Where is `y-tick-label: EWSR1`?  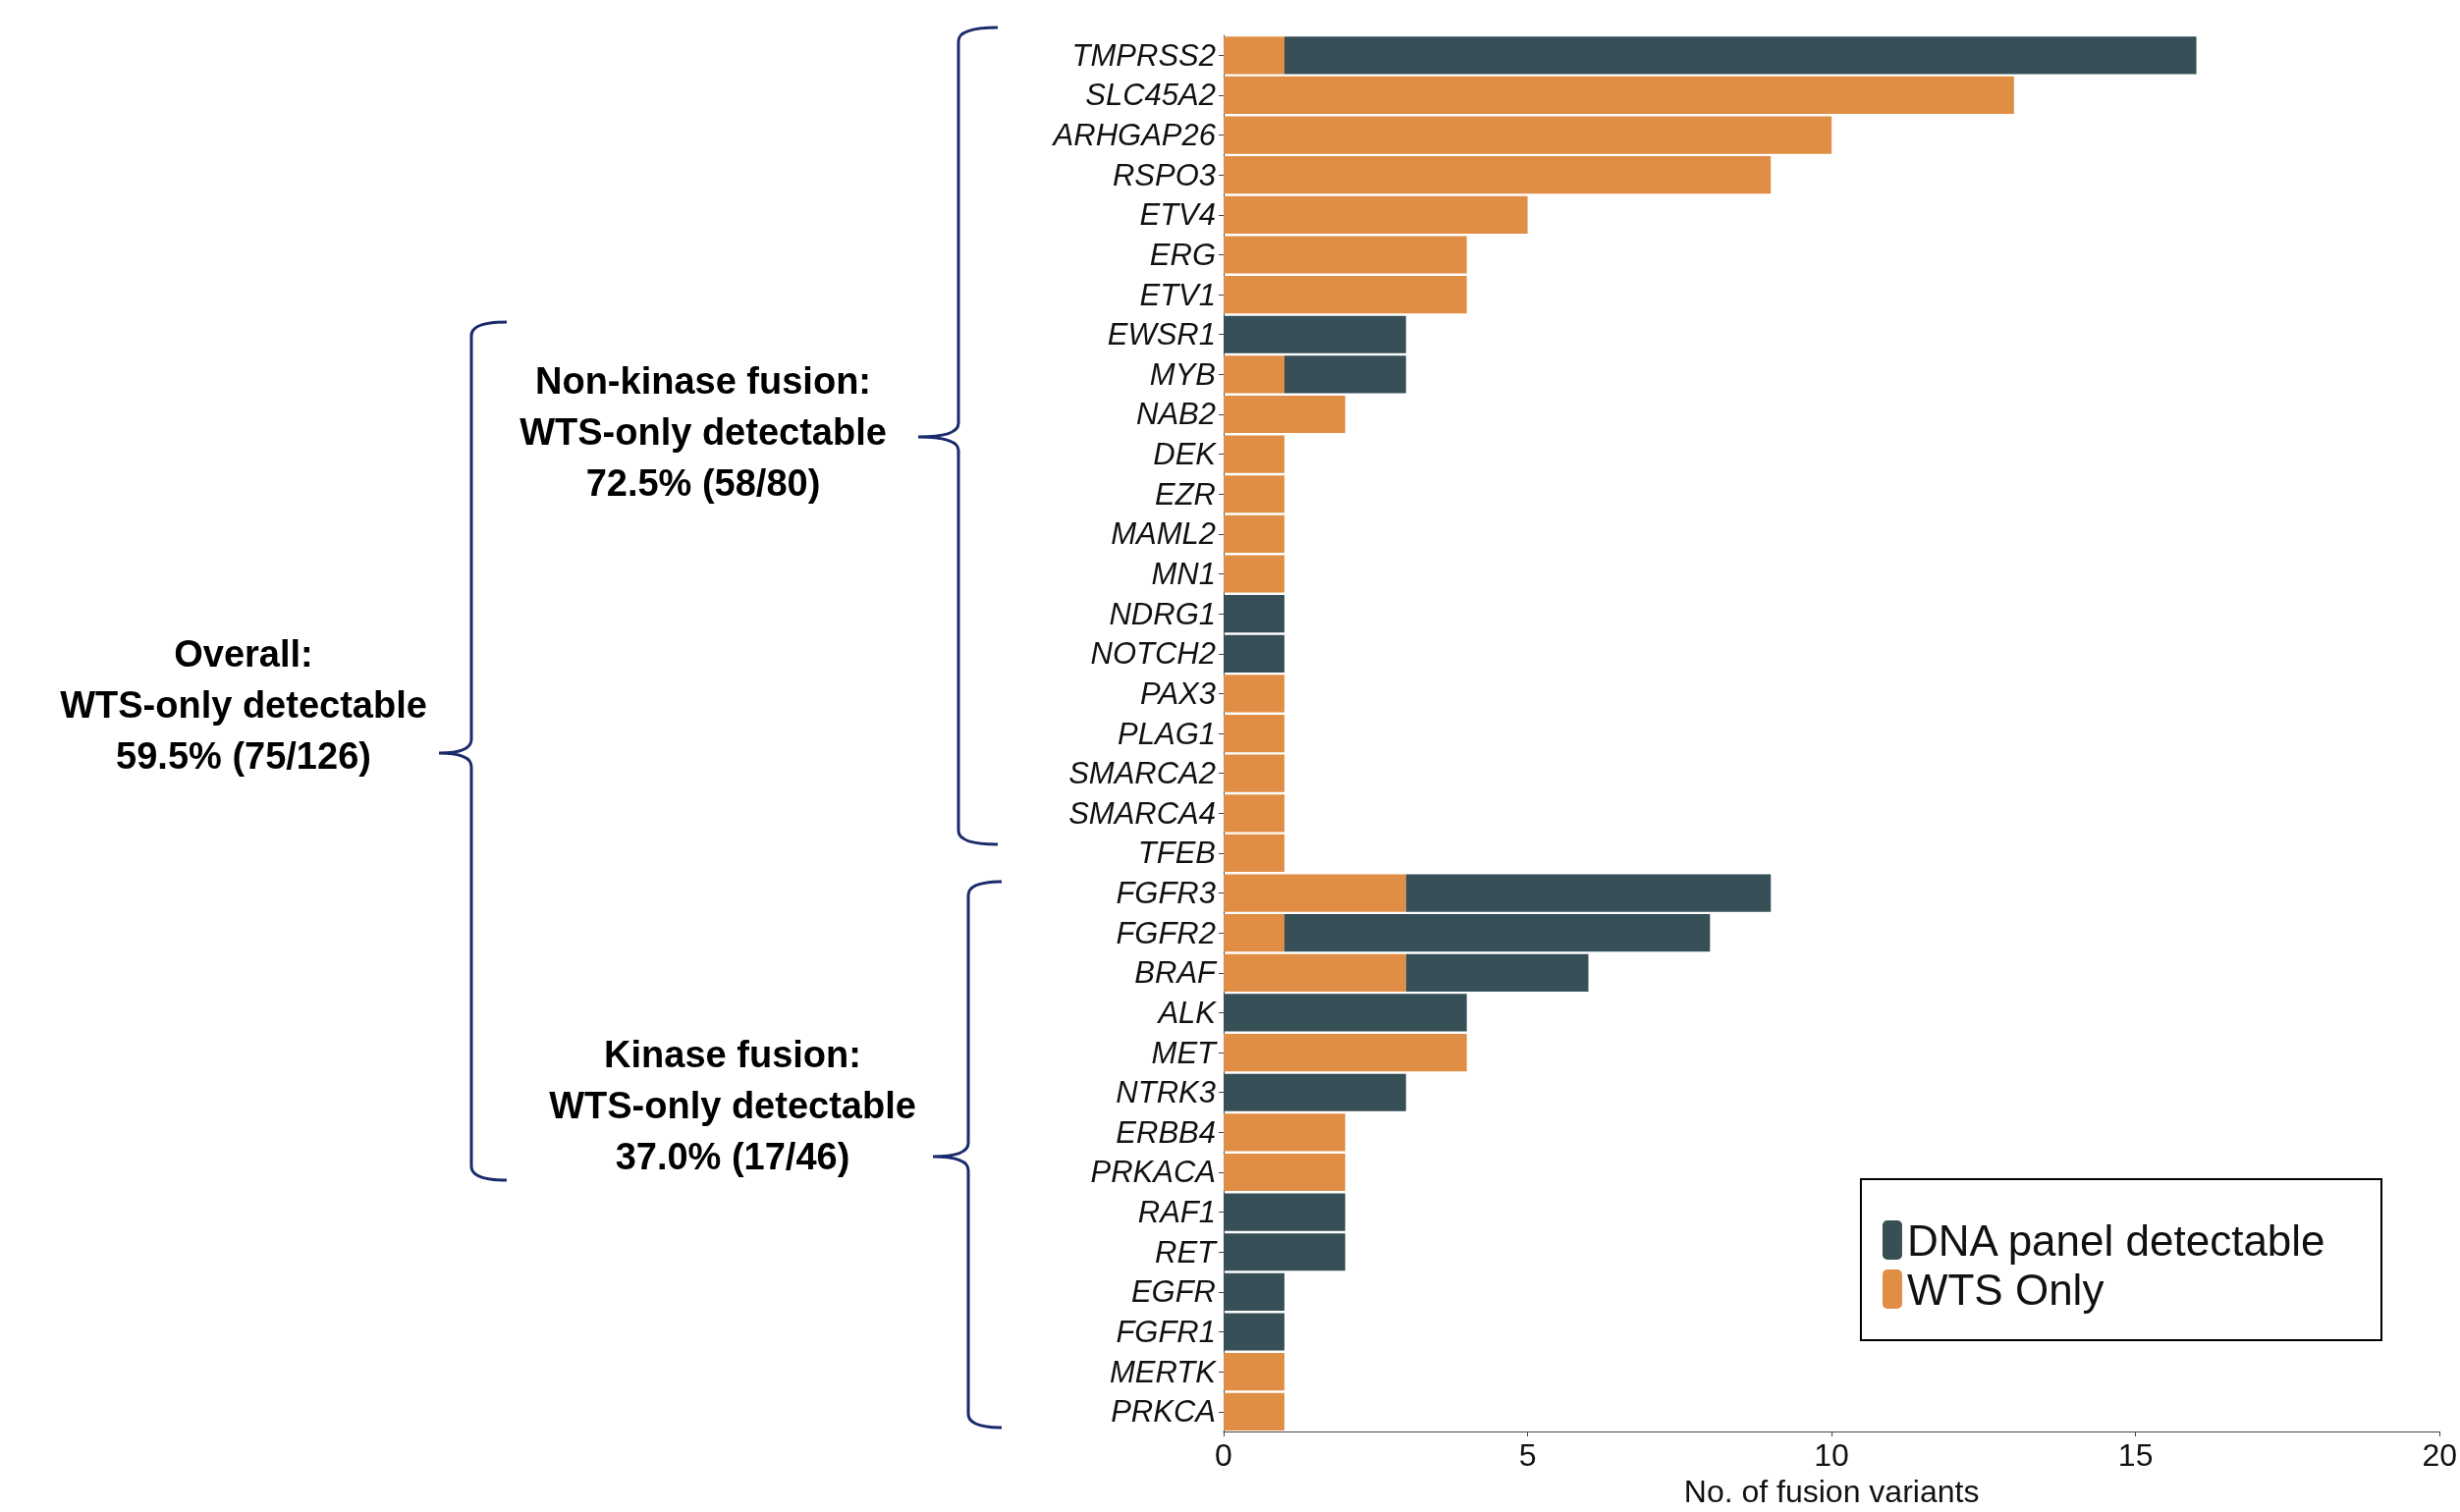 y-tick-label: EWSR1 is located at coordinates (1161, 334).